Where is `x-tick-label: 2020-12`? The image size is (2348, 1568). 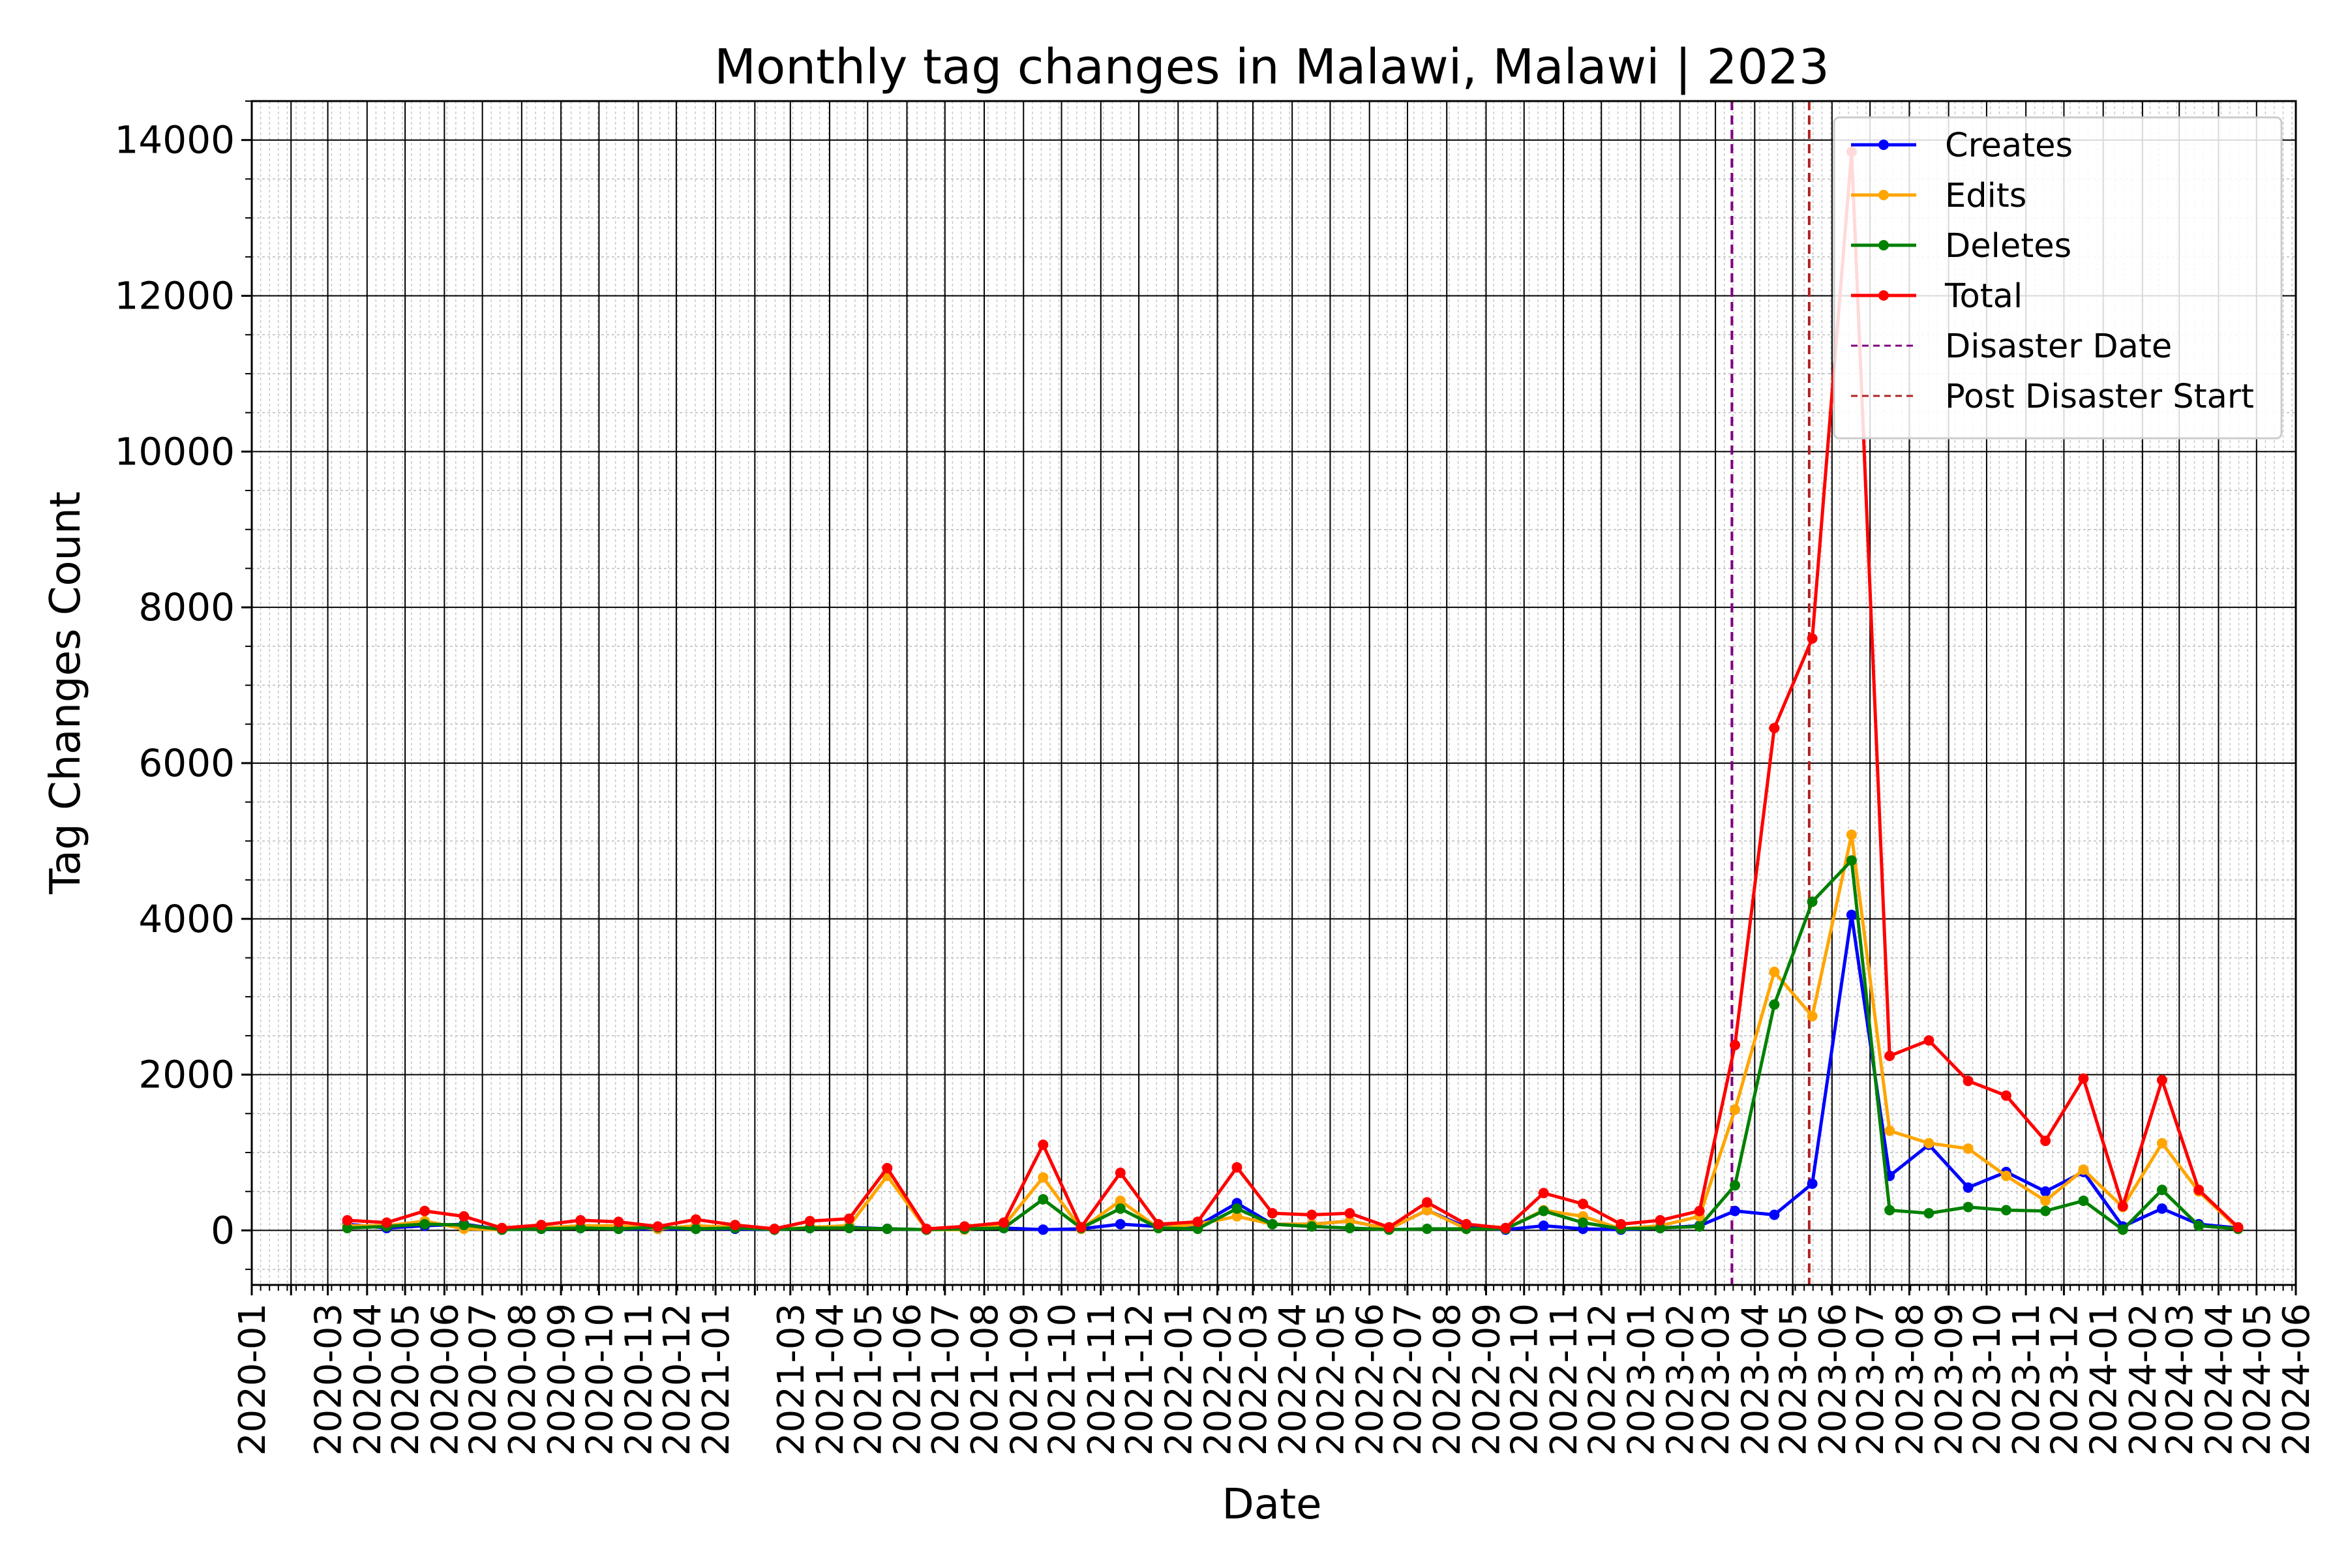
x-tick-label: 2020-12 is located at coordinates (678, 1379).